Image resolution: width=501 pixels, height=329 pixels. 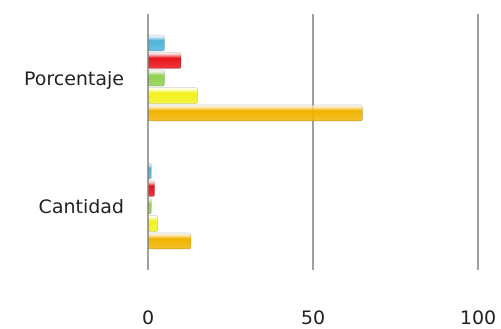 What do you see at coordinates (478, 318) in the screenshot?
I see `x-tick-label-100: 100` at bounding box center [478, 318].